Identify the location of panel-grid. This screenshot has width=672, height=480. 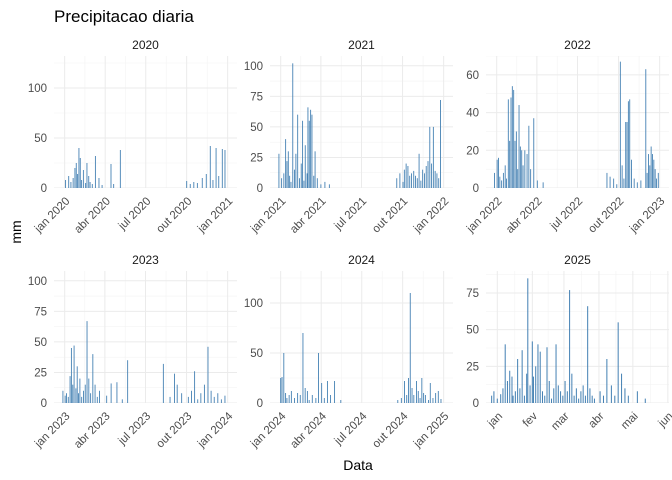
(145, 122).